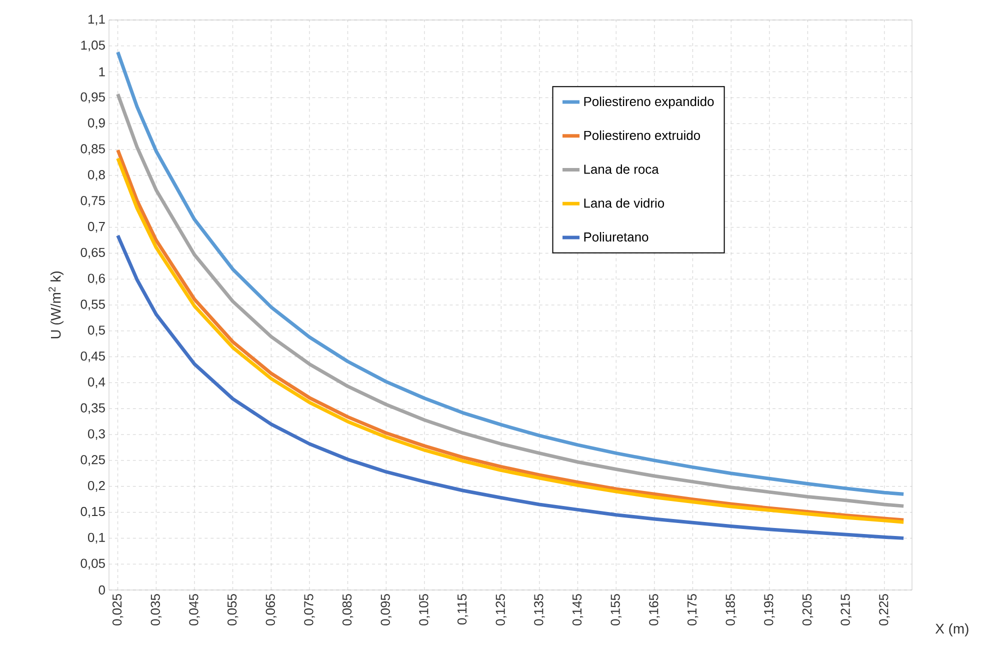 This screenshot has width=987, height=660. I want to click on legend-label: Poliestireno extruido, so click(642, 135).